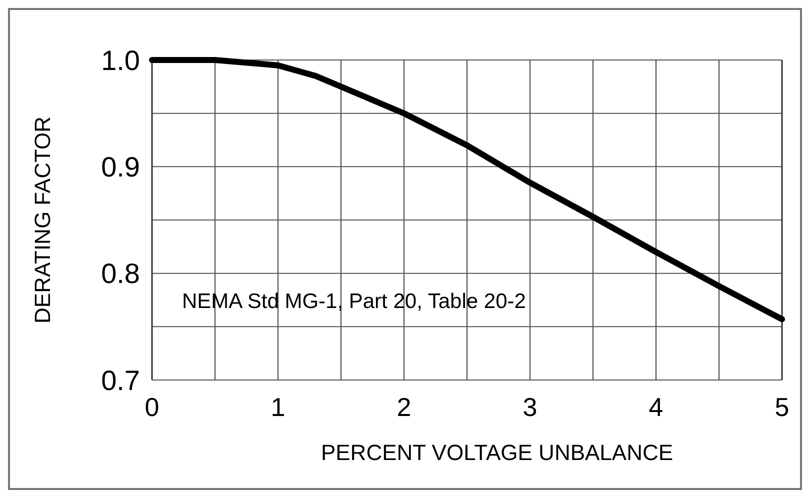 Image resolution: width=805 pixels, height=495 pixels. What do you see at coordinates (530, 407) in the screenshot?
I see `x-tick-label: 3` at bounding box center [530, 407].